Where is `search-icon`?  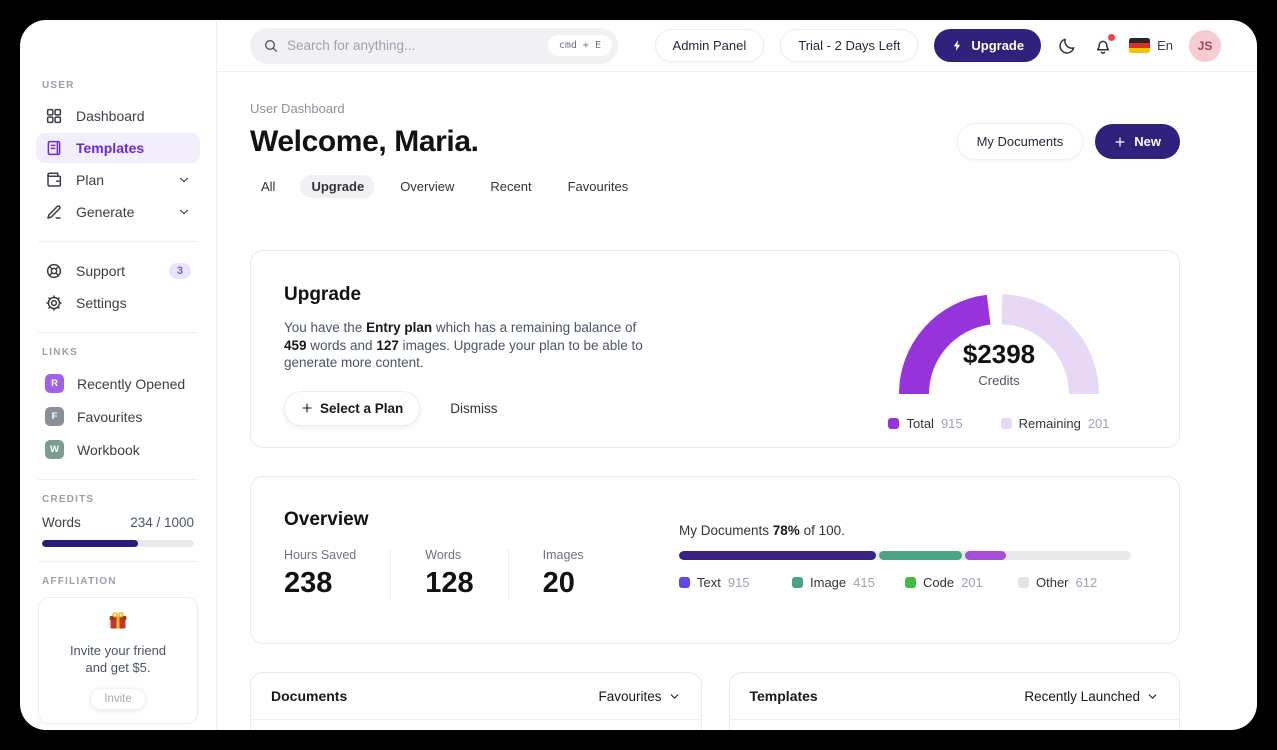
search-icon is located at coordinates (271, 46).